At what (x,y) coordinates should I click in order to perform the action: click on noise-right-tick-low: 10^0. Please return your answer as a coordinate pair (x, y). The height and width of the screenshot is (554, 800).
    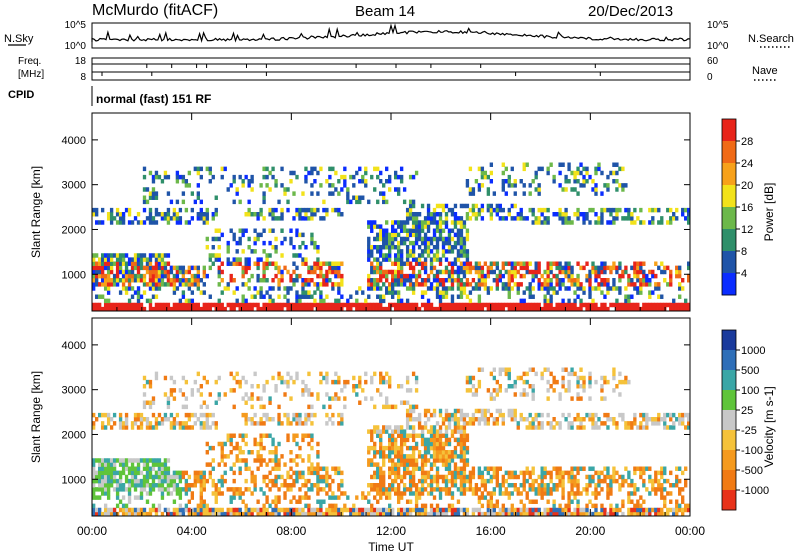
    Looking at the image, I should click on (718, 46).